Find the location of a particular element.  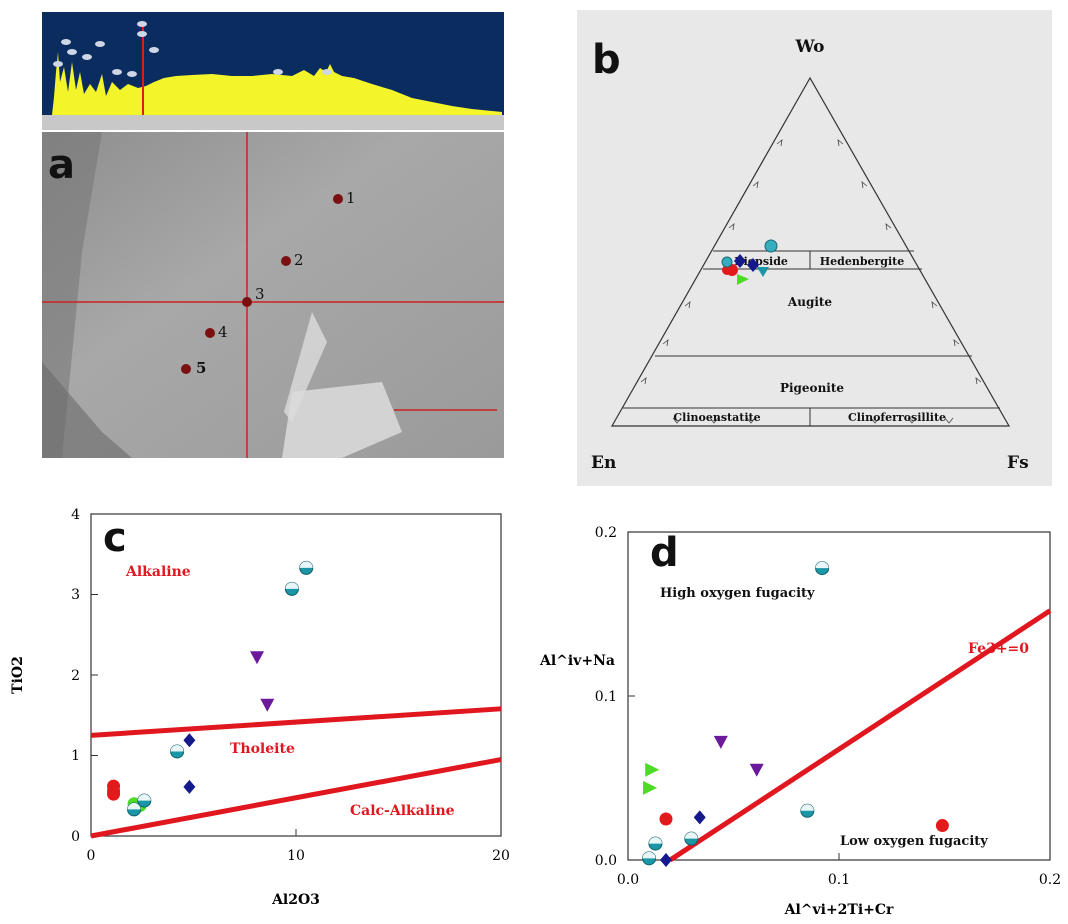

apex-en: En is located at coordinates (603, 463).